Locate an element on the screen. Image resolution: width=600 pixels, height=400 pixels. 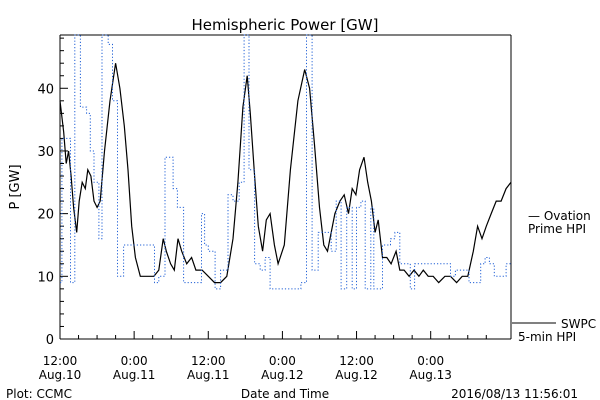
footer-timestamp: 2016/08/13 11:56:01 is located at coordinates (514, 393).